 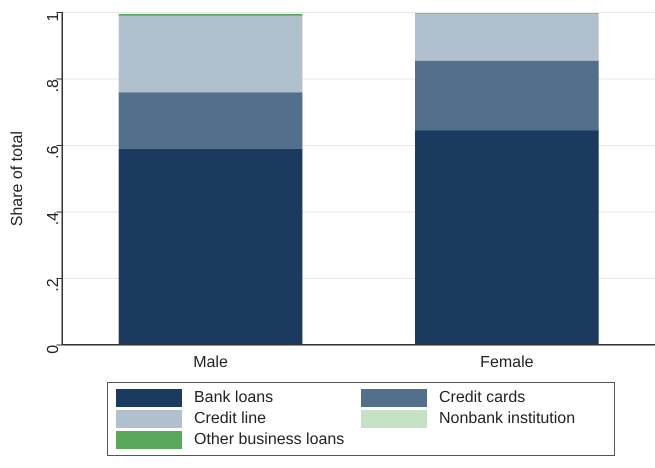 I want to click on y-tick-label: .8, so click(x=53, y=85).